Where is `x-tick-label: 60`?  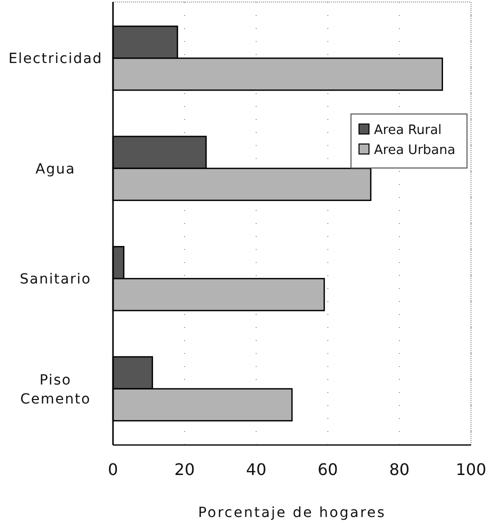
x-tick-label: 60 is located at coordinates (328, 469).